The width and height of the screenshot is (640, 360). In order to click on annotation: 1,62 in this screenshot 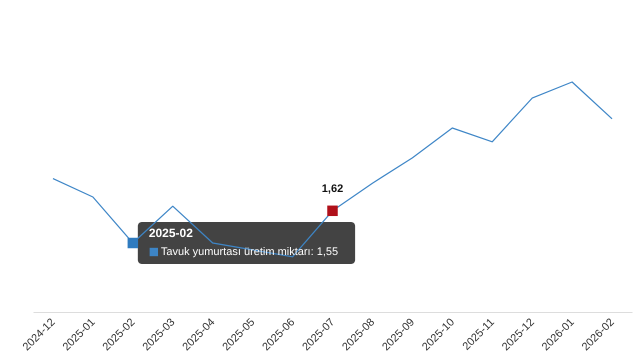, I will do `click(333, 188)`.